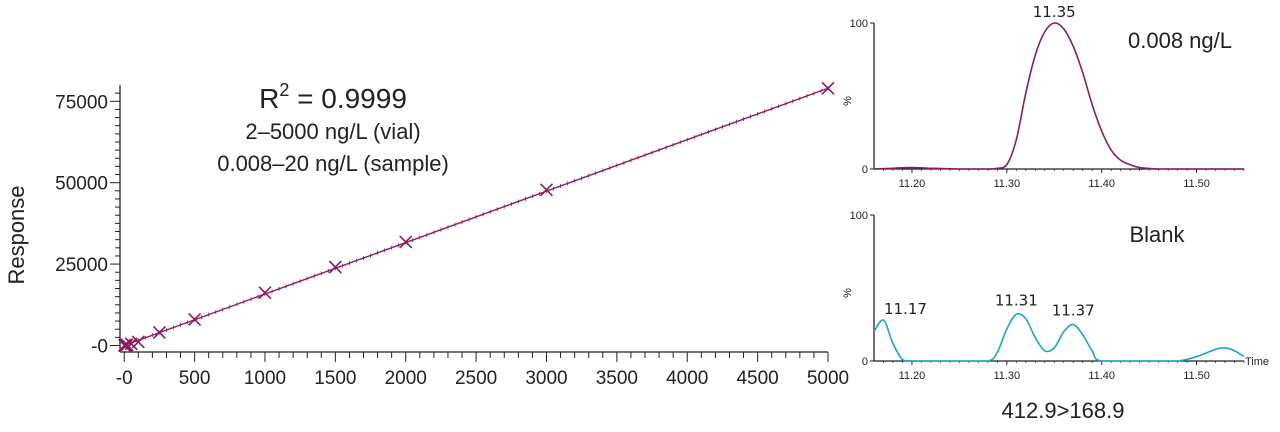 This screenshot has height=432, width=1280. What do you see at coordinates (332, 131) in the screenshot?
I see `range-vial-annotation: 2–5000 ng/L (vial)` at bounding box center [332, 131].